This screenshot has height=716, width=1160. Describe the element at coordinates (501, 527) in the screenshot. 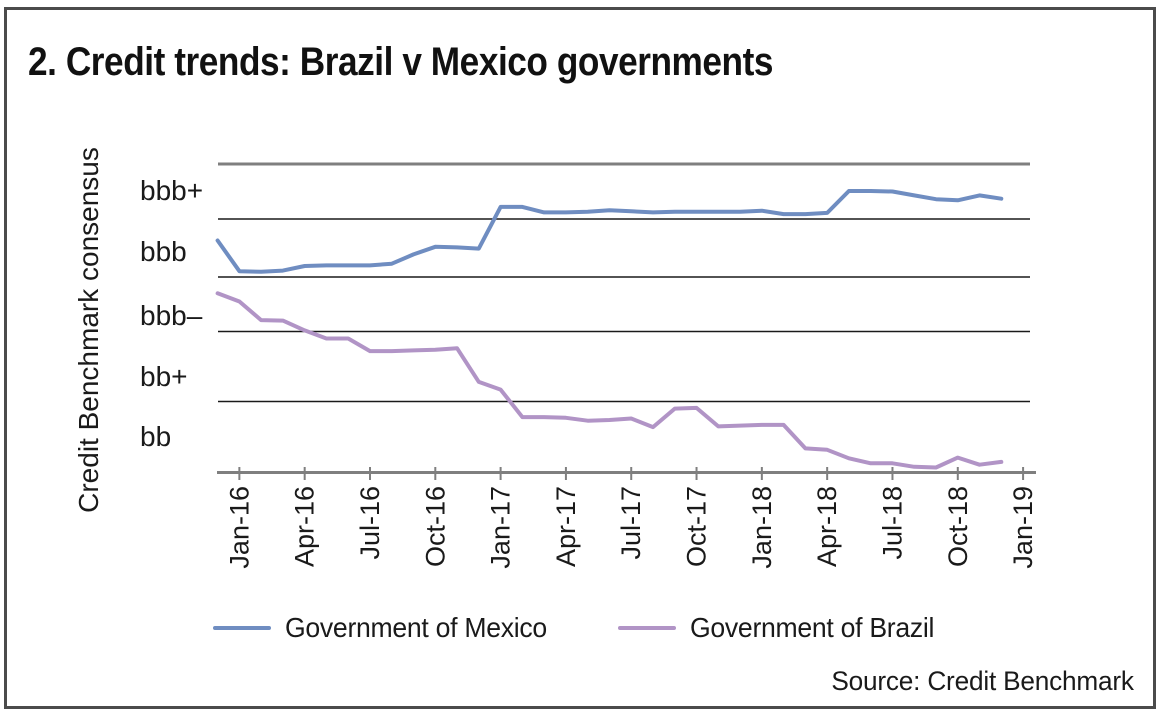

I see `x-tick-label: Jan-17` at that location.